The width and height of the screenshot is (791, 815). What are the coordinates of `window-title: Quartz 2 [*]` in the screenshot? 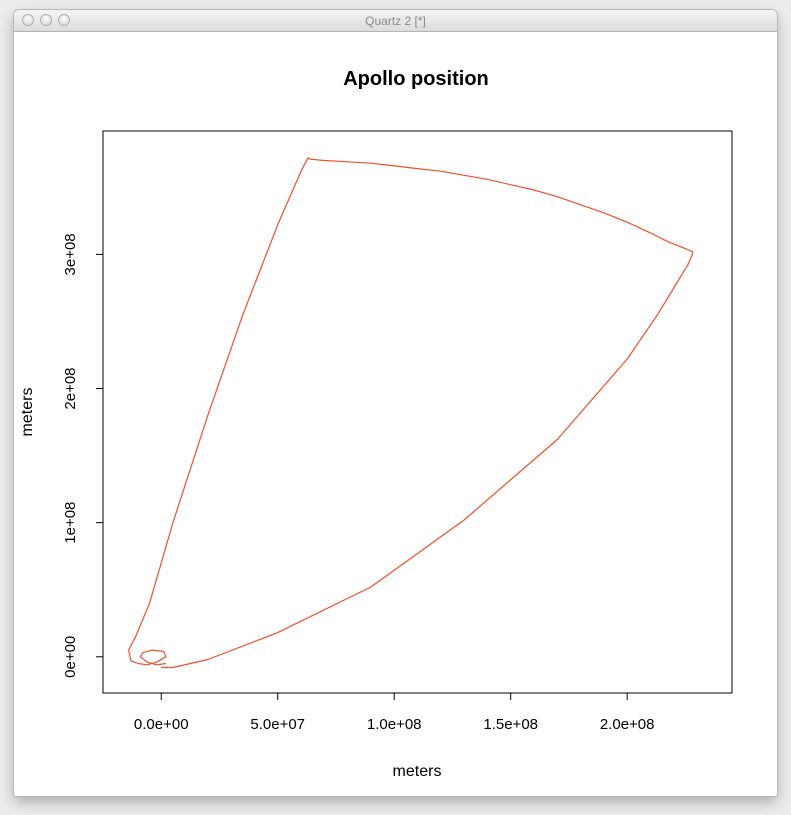 It's located at (395, 21).